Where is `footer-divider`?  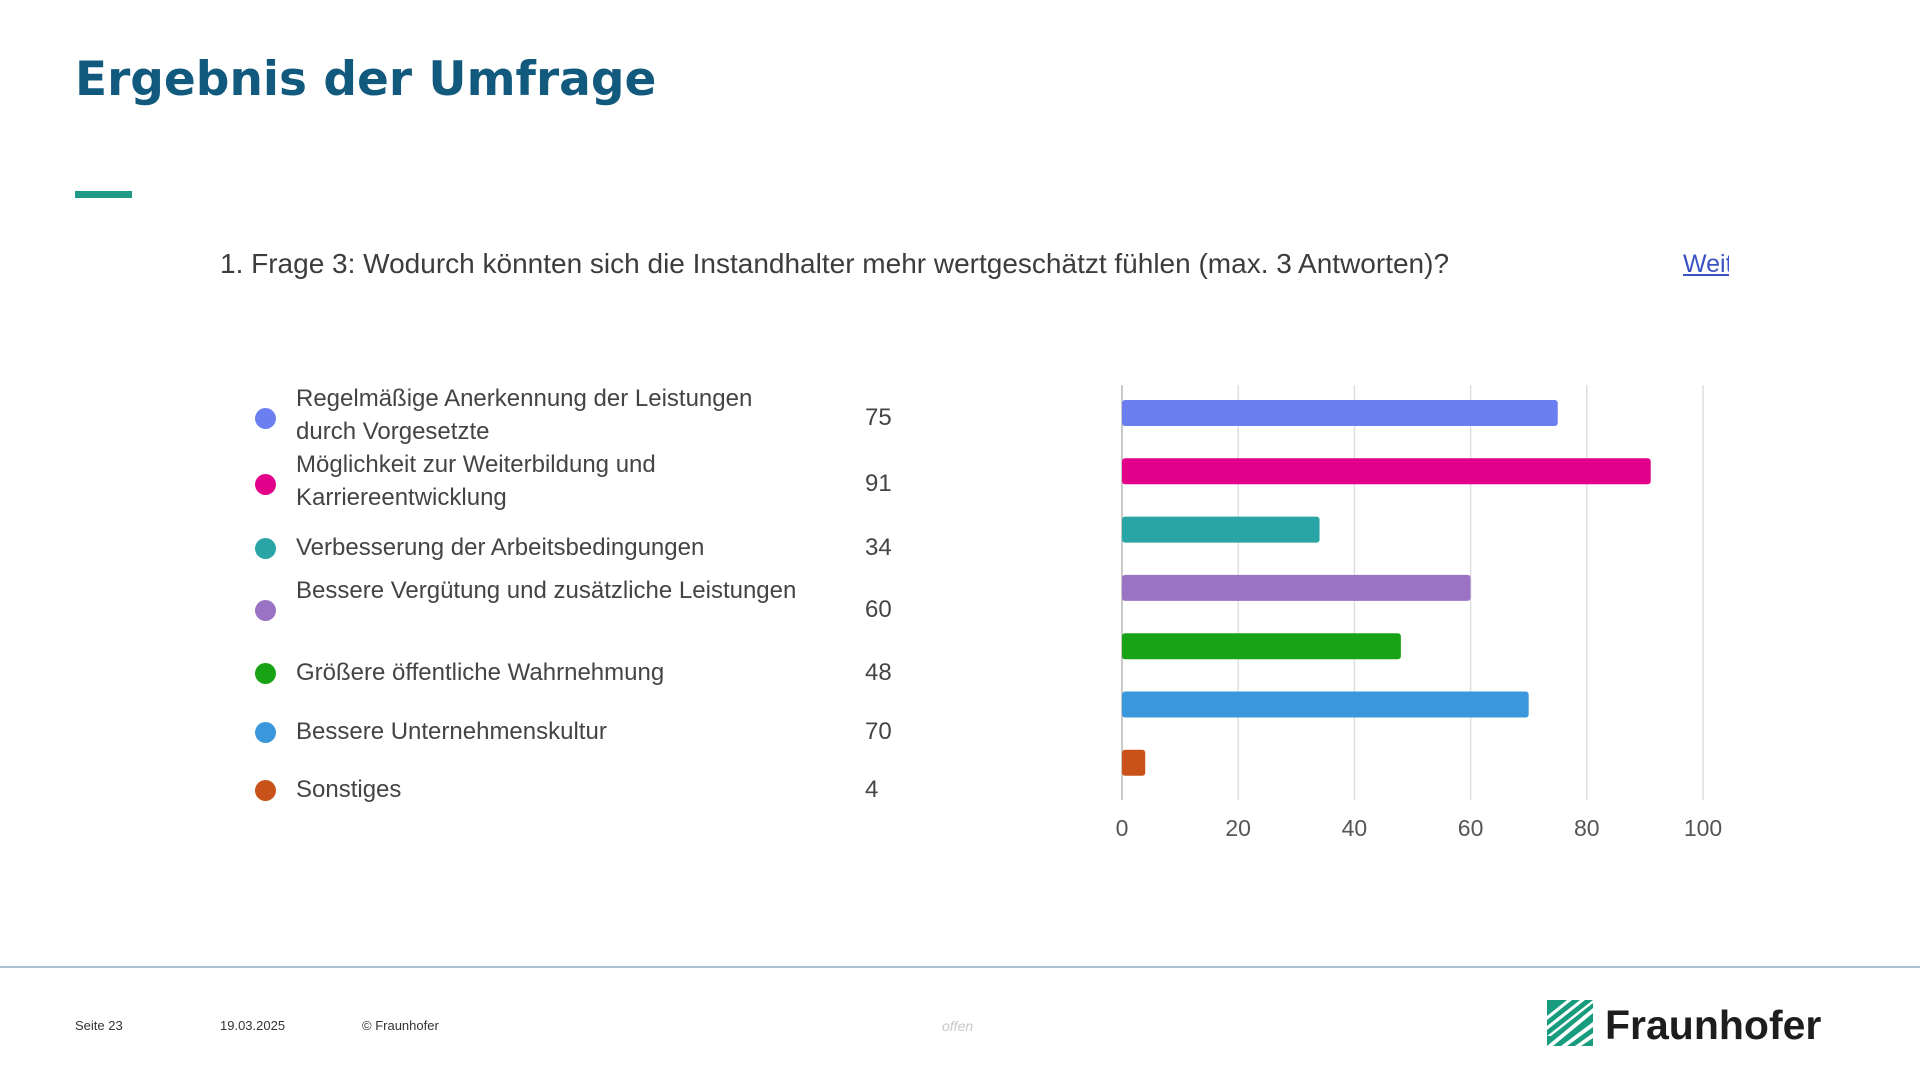
footer-divider is located at coordinates (960, 967).